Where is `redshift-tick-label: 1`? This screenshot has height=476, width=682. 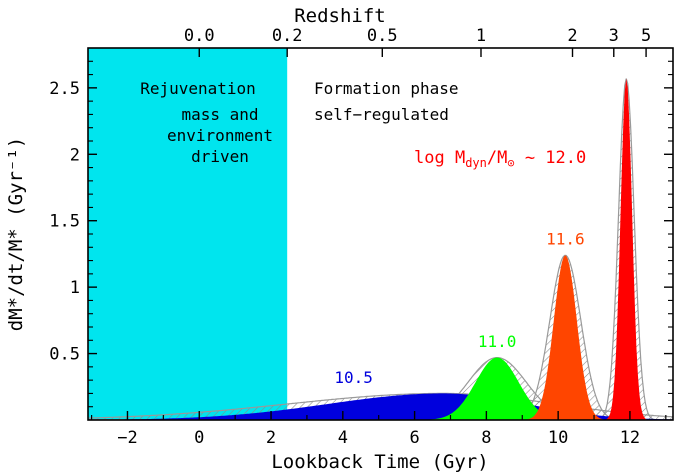 redshift-tick-label: 1 is located at coordinates (481, 36).